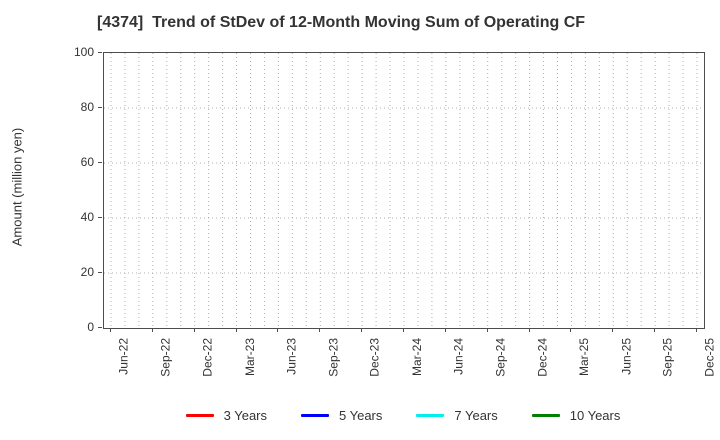 This screenshot has width=720, height=440. I want to click on x-tick-label: Mar-25, so click(584, 357).